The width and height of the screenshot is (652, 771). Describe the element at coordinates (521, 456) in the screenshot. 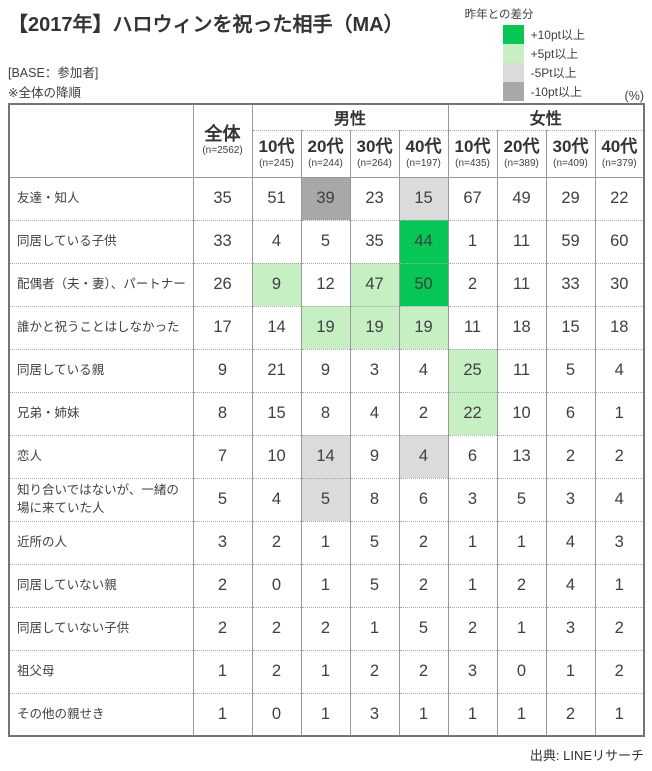

I see `value-cell: 13` at that location.